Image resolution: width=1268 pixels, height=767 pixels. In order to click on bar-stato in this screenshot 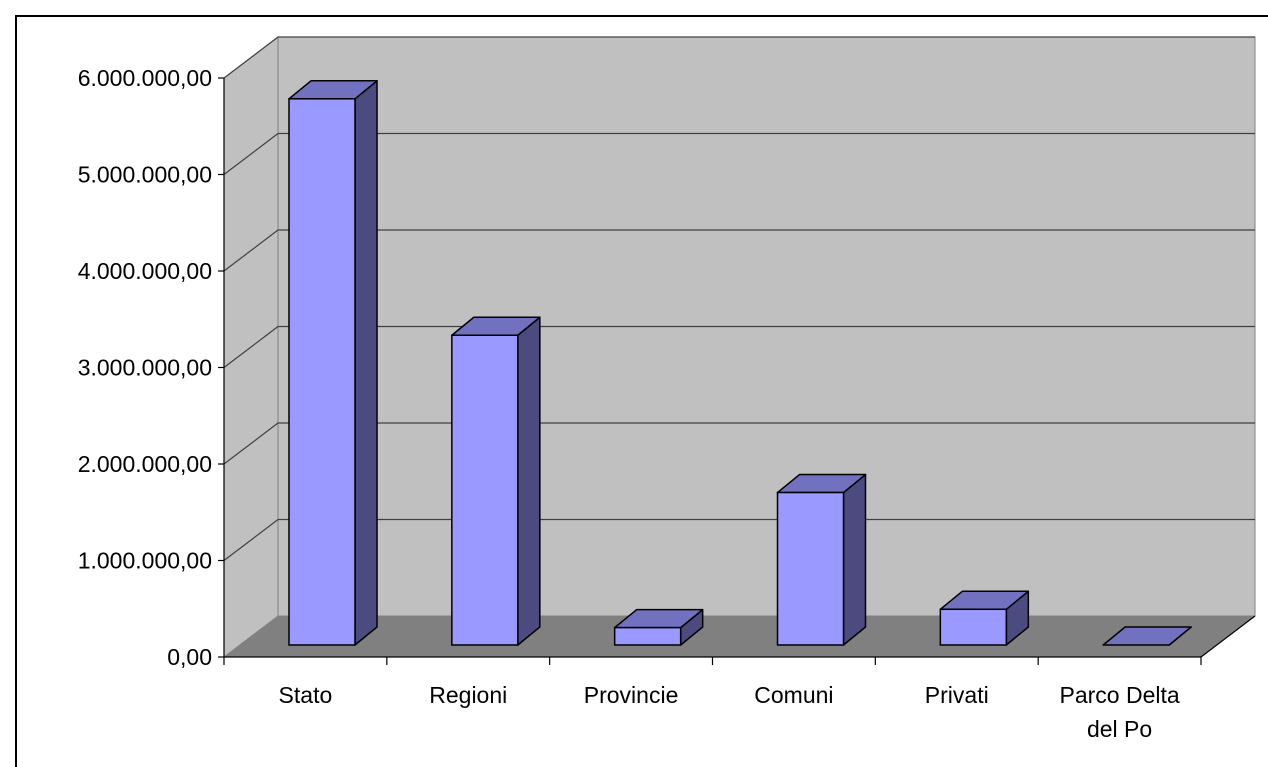, I will do `click(333, 363)`.